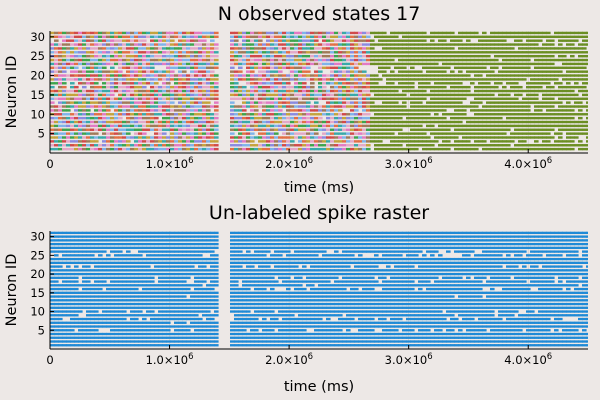  Describe the element at coordinates (37, 76) in the screenshot. I see `y-tick-label: 20` at that location.